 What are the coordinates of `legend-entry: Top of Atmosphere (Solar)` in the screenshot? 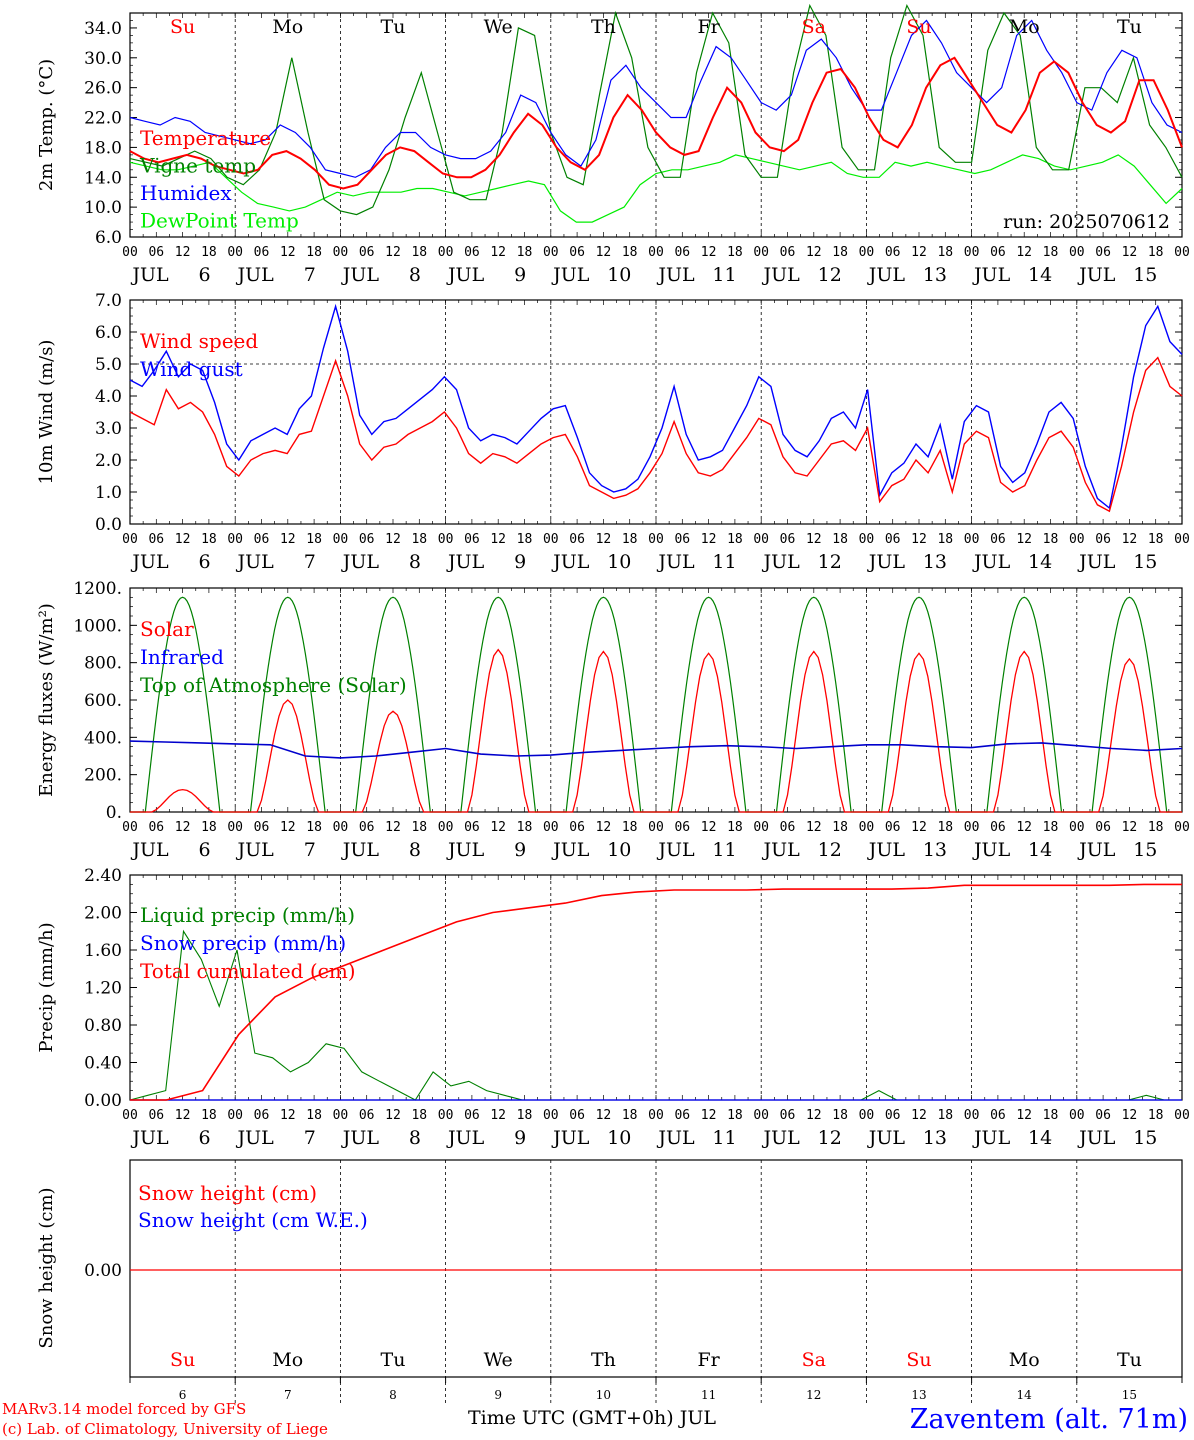 It's located at (273, 685).